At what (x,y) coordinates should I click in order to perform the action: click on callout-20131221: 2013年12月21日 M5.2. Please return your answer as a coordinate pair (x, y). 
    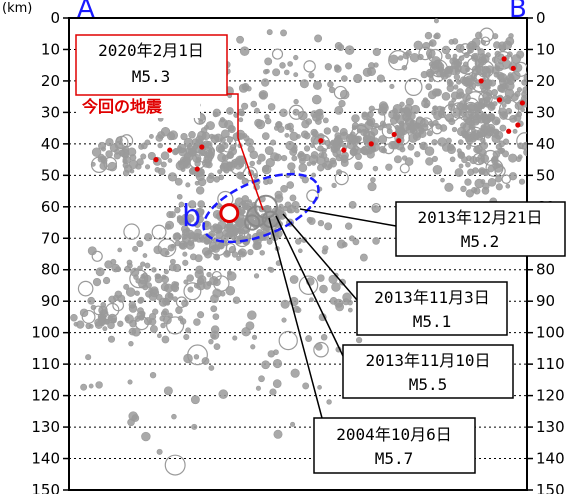
    Looking at the image, I should click on (480, 229).